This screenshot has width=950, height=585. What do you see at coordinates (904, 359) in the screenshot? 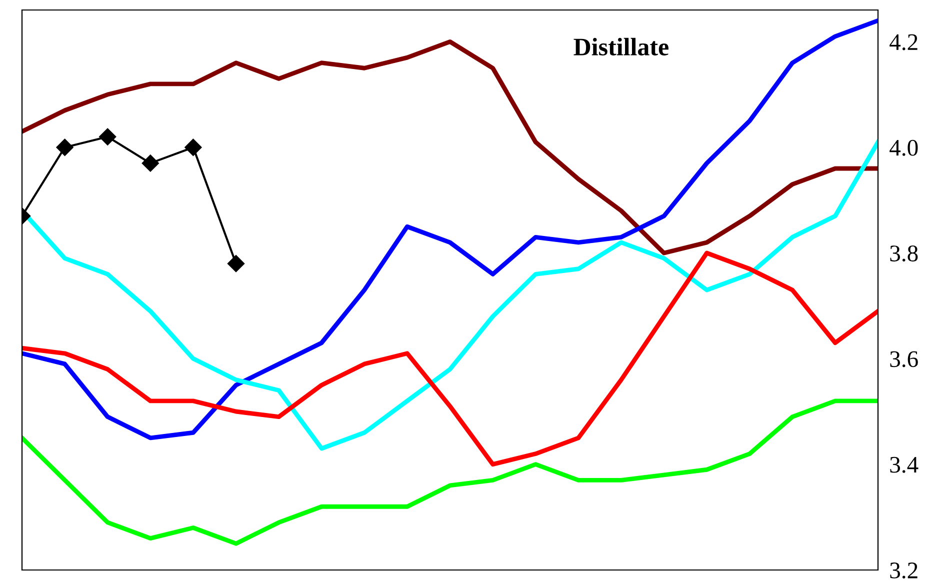
I see `y-tick-label: 3.6` at bounding box center [904, 359].